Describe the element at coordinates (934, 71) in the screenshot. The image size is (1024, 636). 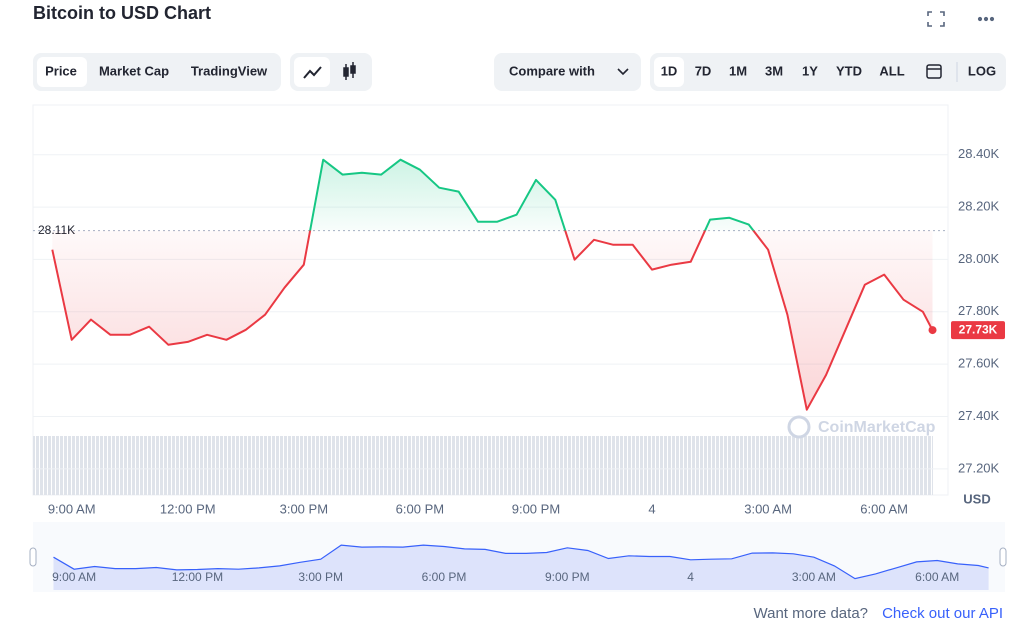
I see `calendar-icon` at that location.